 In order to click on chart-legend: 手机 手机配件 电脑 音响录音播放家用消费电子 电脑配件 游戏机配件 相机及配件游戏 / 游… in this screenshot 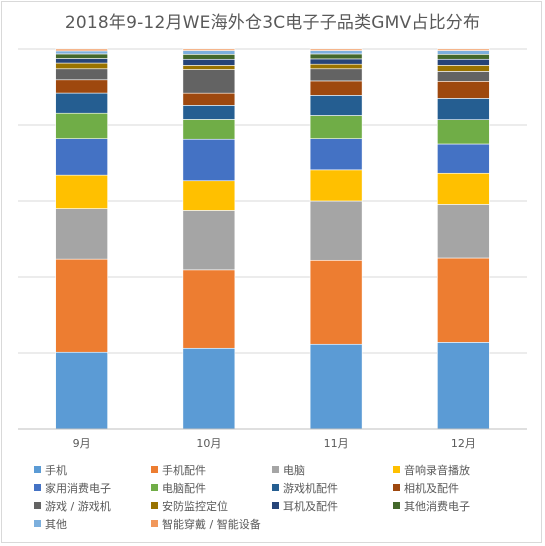, I will do `click(284, 496)`.